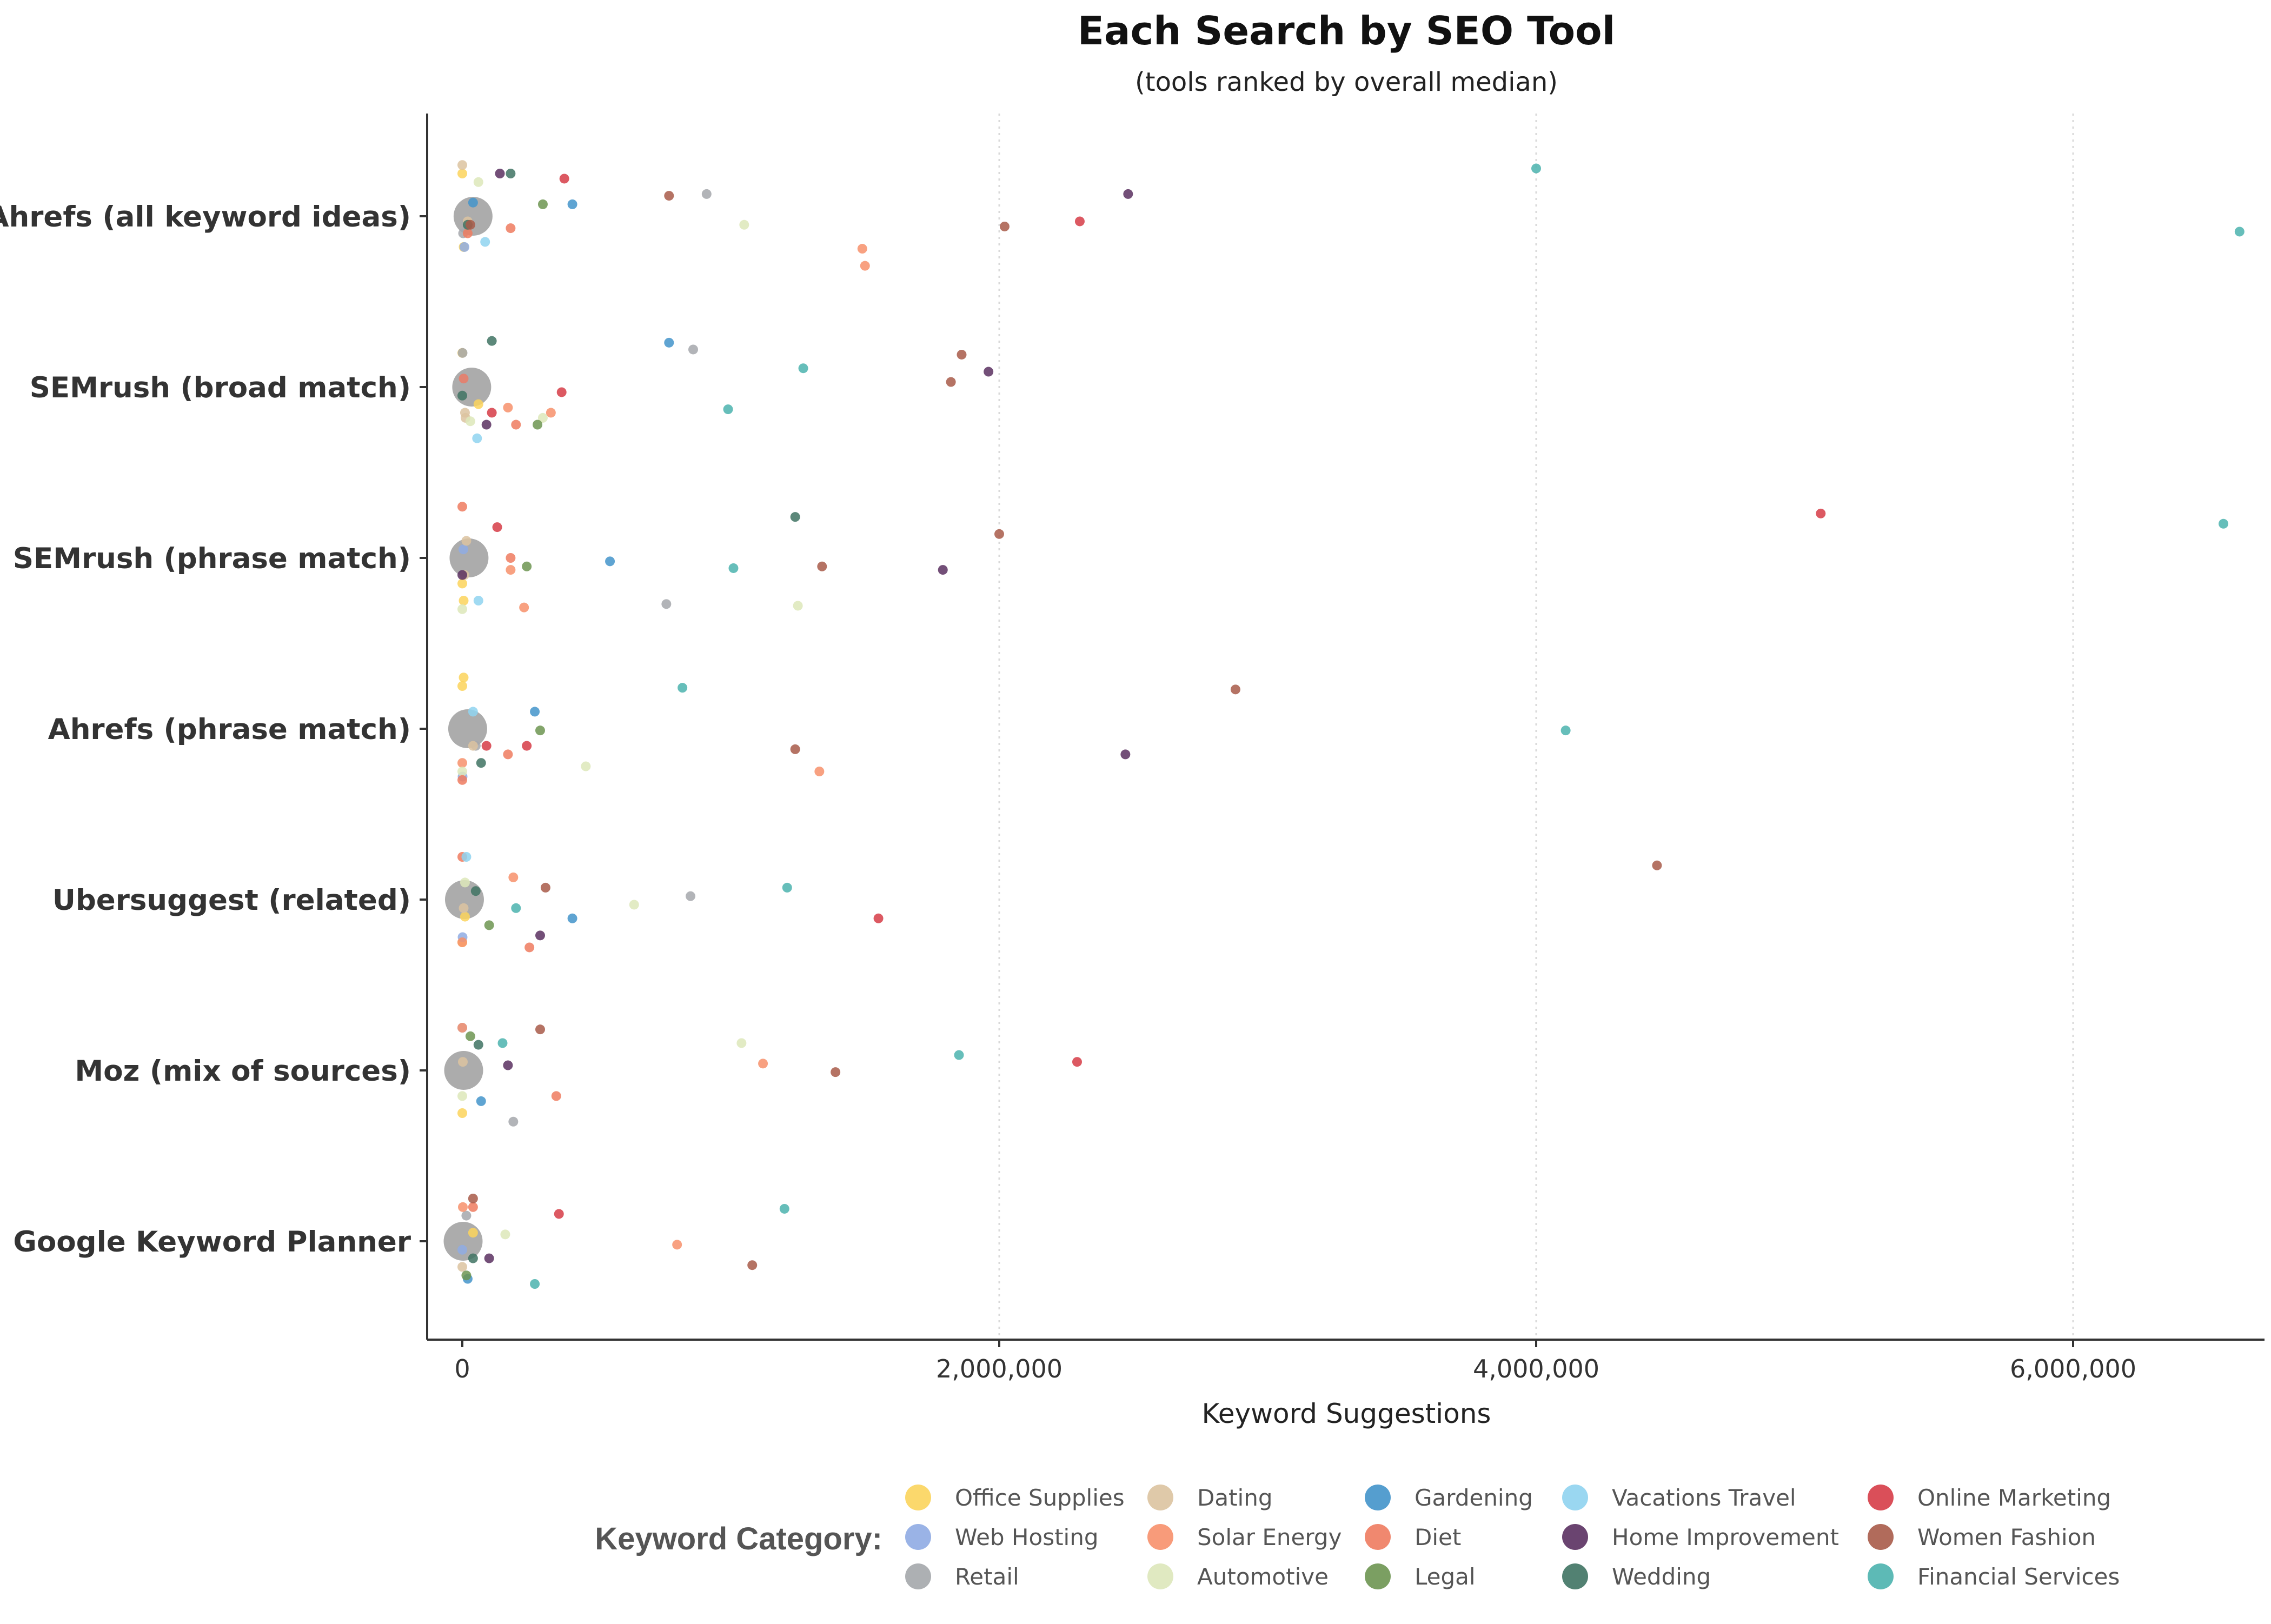 This screenshot has height=1624, width=2271. What do you see at coordinates (1235, 1498) in the screenshot?
I see `legend-label: Dating` at bounding box center [1235, 1498].